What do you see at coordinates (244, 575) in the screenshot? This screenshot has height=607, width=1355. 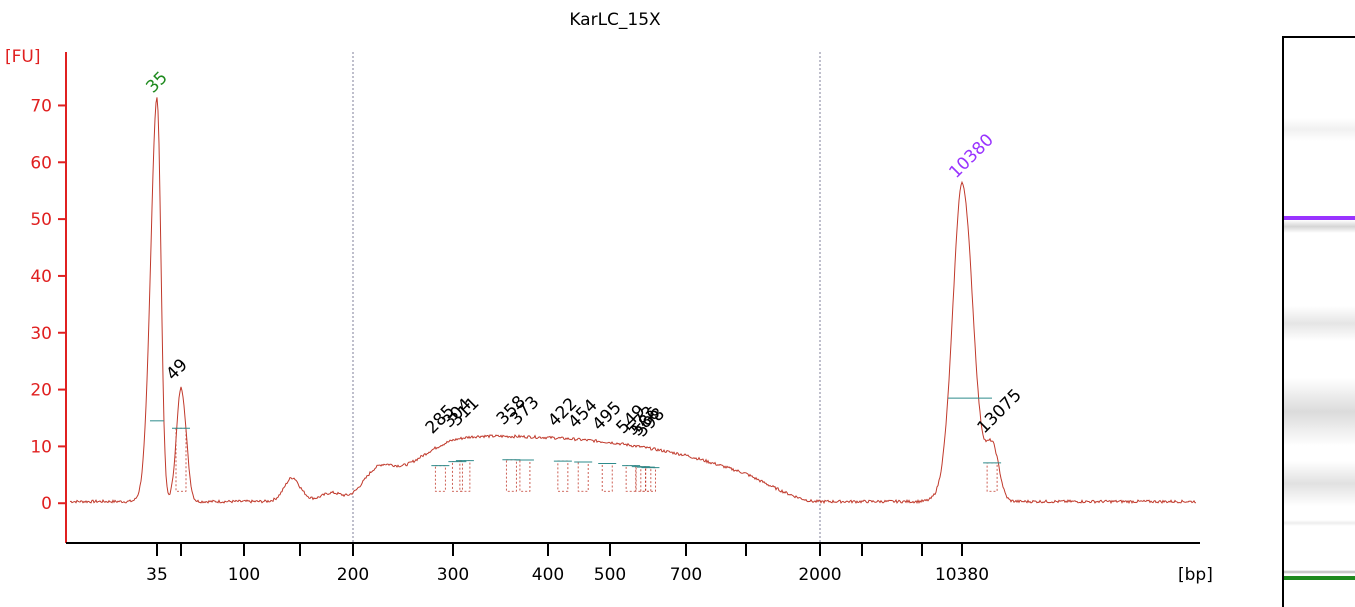 I see `x-tick-label: 100` at bounding box center [244, 575].